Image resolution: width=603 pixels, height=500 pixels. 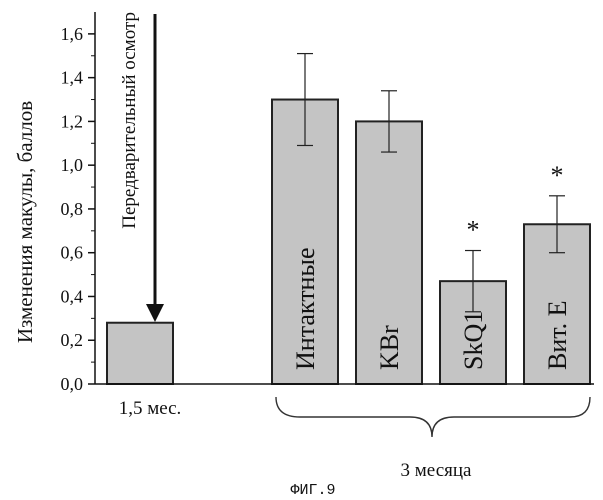 What do you see at coordinates (72, 78) in the screenshot?
I see `y-tick-label: 1,4` at bounding box center [72, 78].